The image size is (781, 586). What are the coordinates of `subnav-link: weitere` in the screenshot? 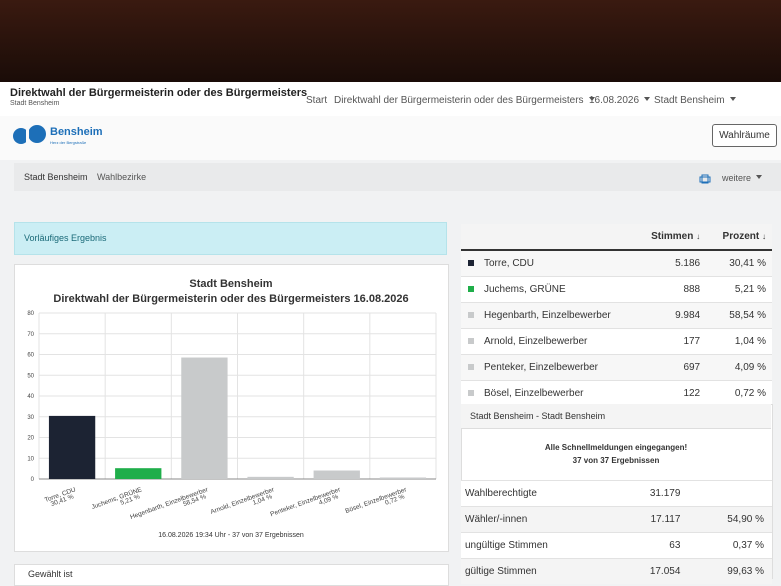 It's located at (742, 178).